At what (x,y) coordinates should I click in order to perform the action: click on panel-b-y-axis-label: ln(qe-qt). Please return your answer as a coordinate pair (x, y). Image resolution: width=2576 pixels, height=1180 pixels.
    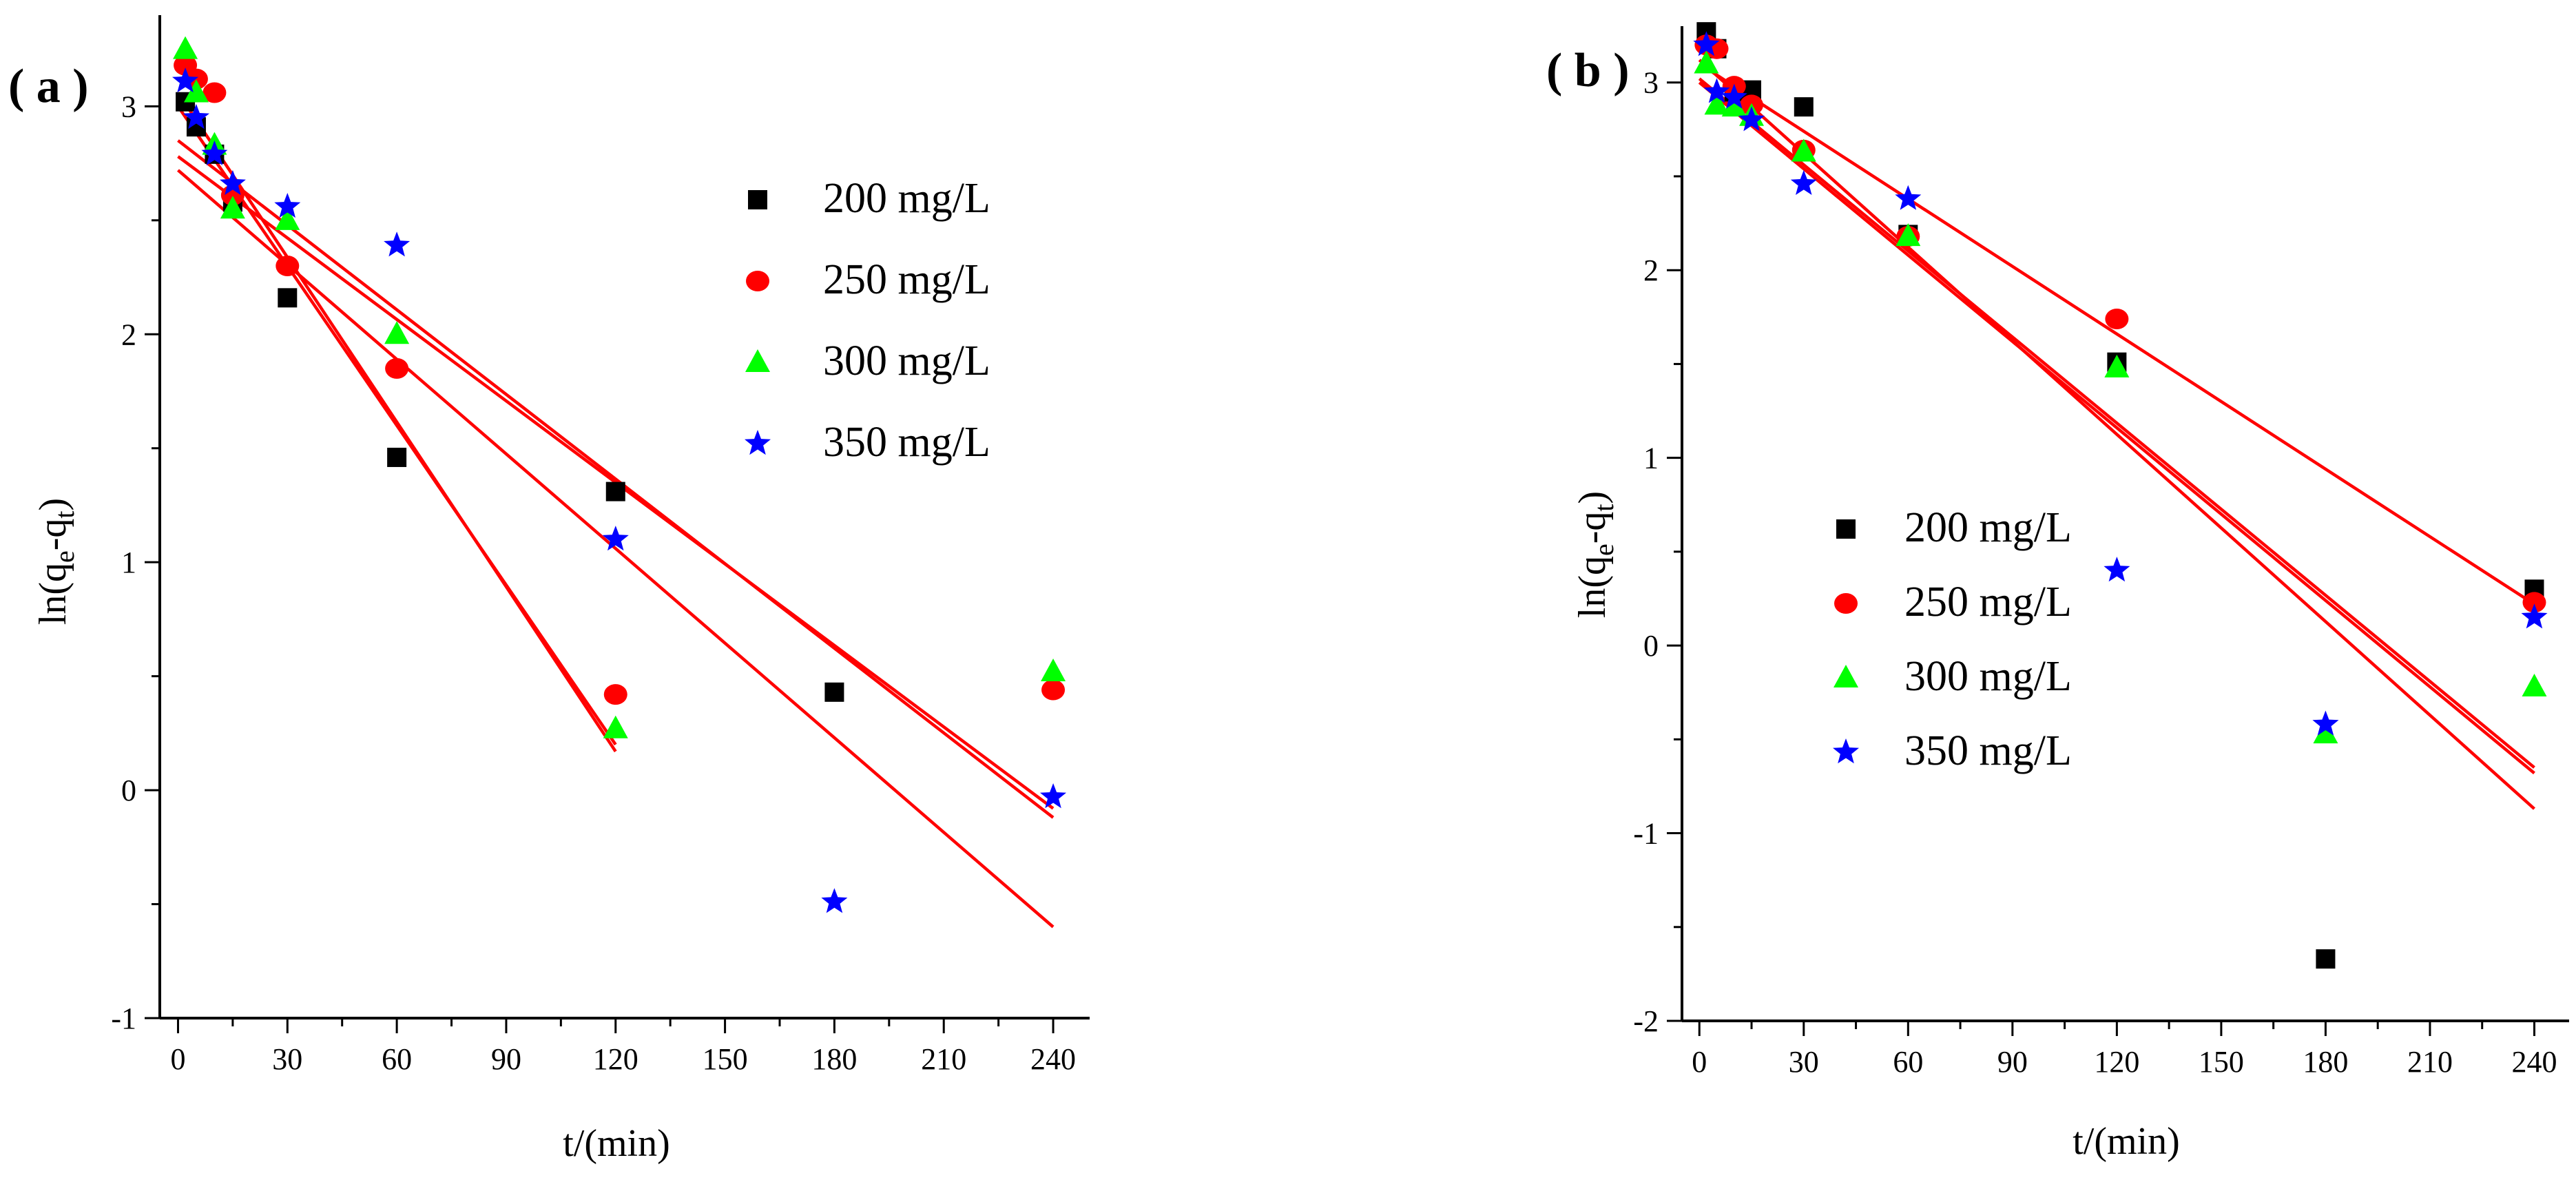
    Looking at the image, I should click on (1595, 554).